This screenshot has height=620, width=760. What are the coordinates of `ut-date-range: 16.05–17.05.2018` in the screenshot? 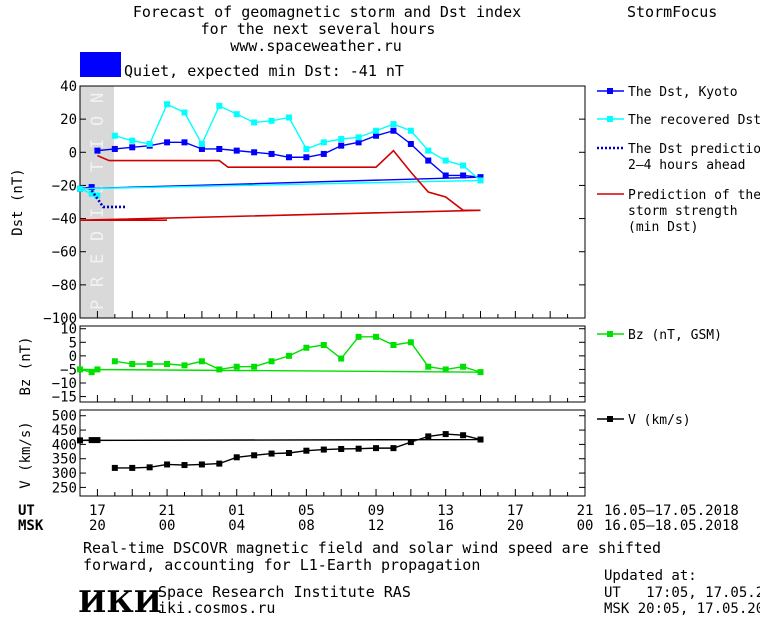 It's located at (671, 511).